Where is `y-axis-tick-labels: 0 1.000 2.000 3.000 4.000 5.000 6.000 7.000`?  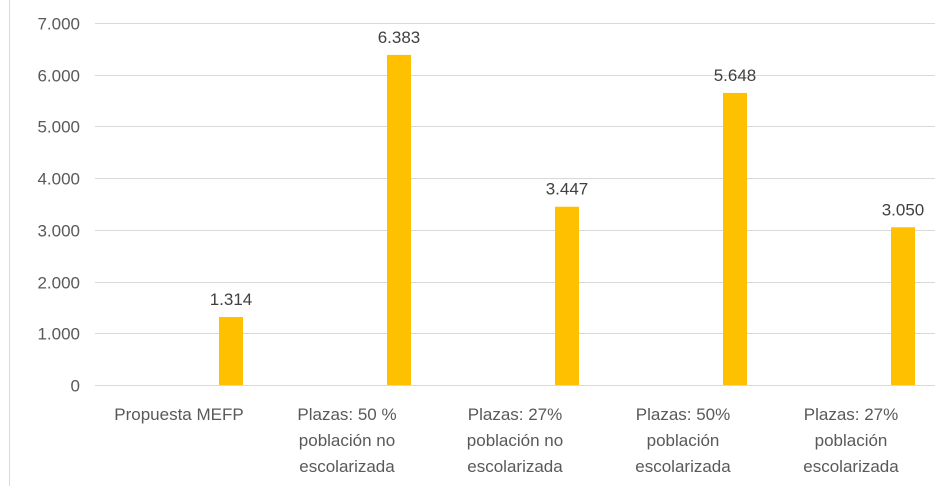
y-axis-tick-labels: 0 1.000 2.000 3.000 4.000 5.000 6.000 7.000 is located at coordinates (58, 205).